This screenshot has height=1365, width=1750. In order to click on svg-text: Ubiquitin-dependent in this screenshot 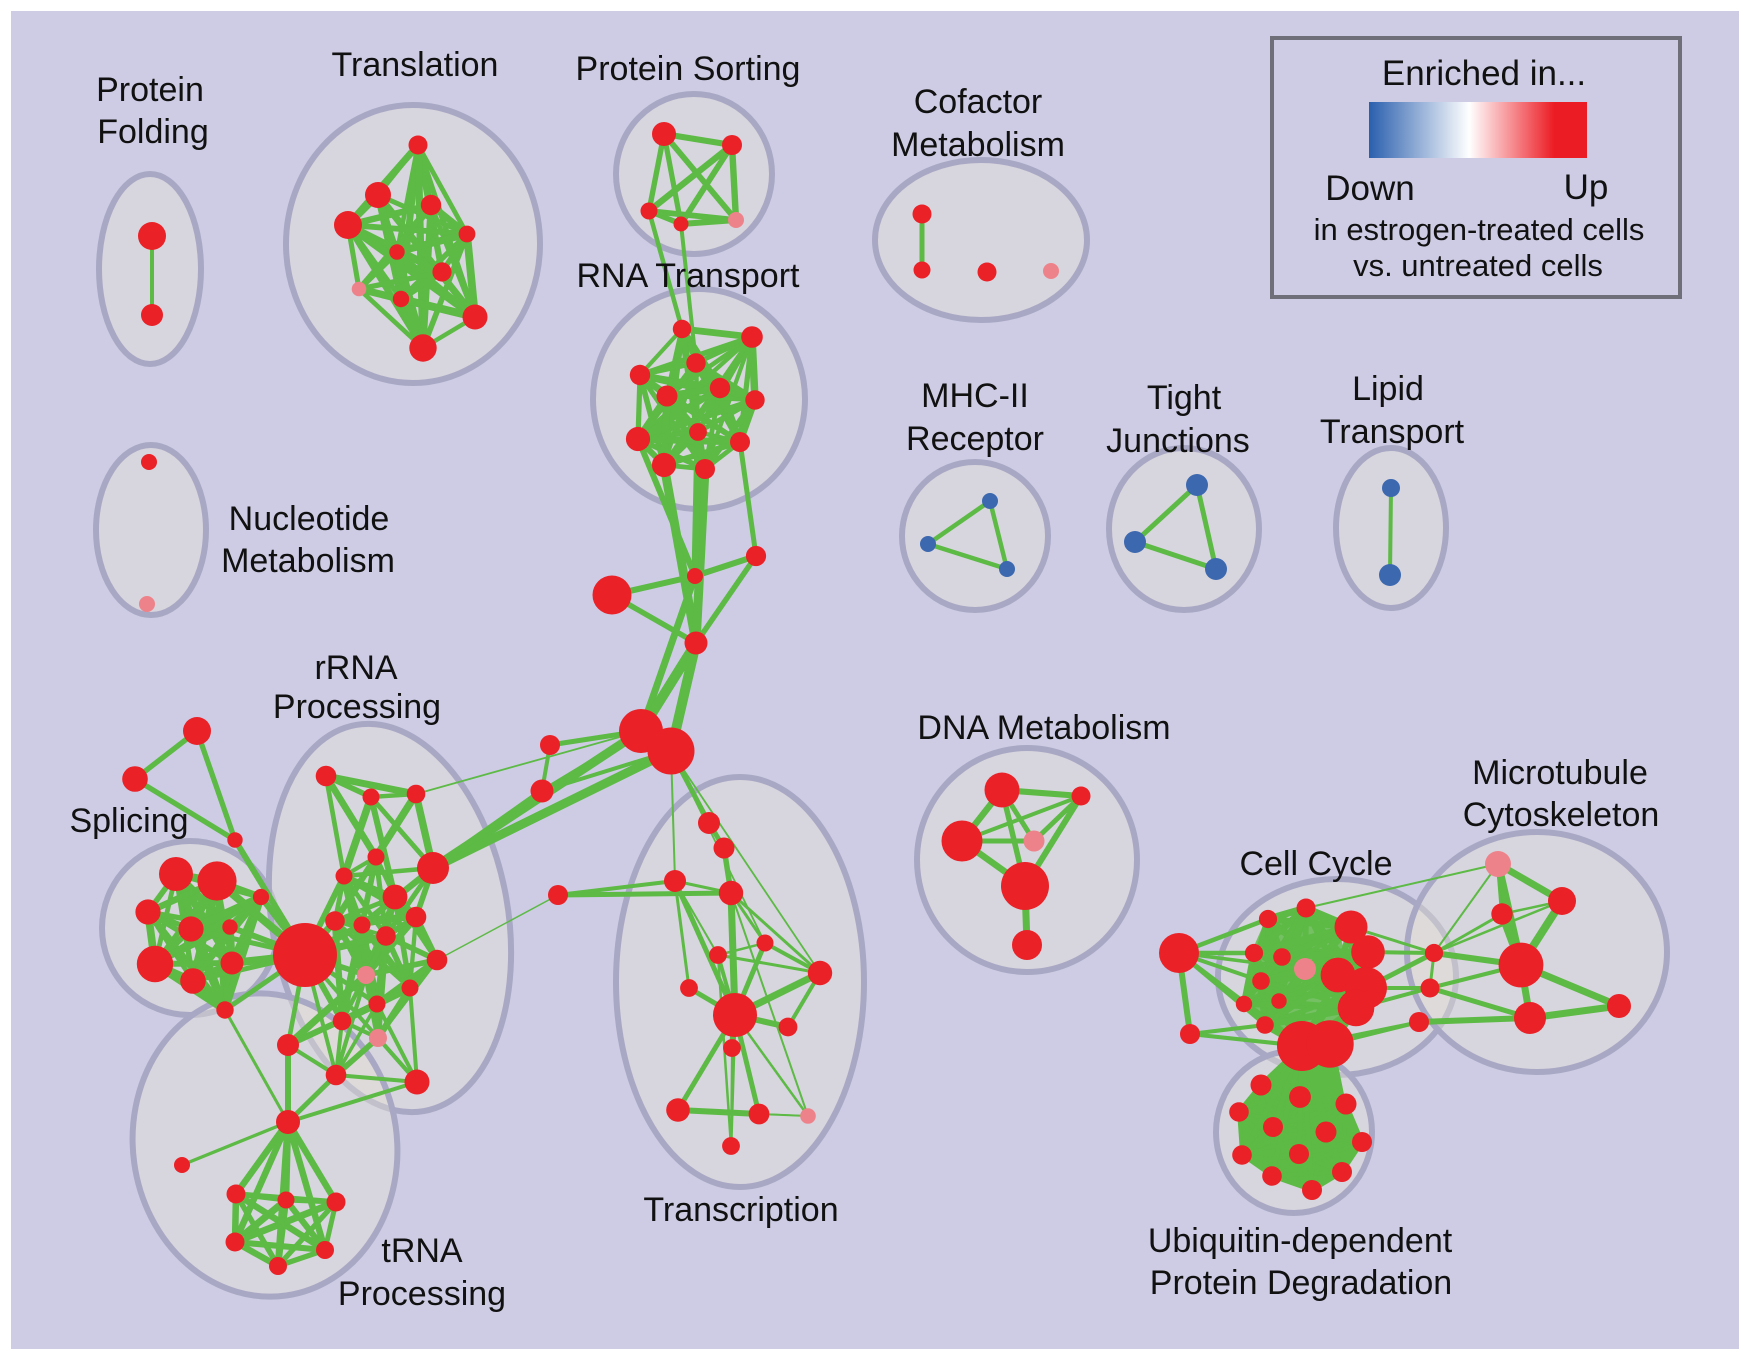, I will do `click(1300, 1241)`.